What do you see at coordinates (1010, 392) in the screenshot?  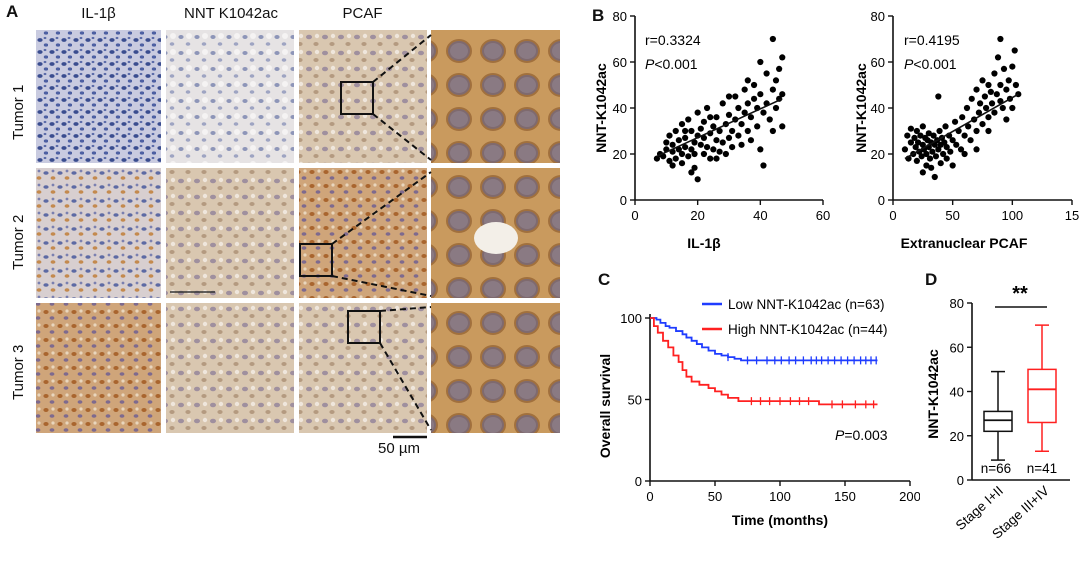 I see `box-plot: 0 20 40 60 80` at bounding box center [1010, 392].